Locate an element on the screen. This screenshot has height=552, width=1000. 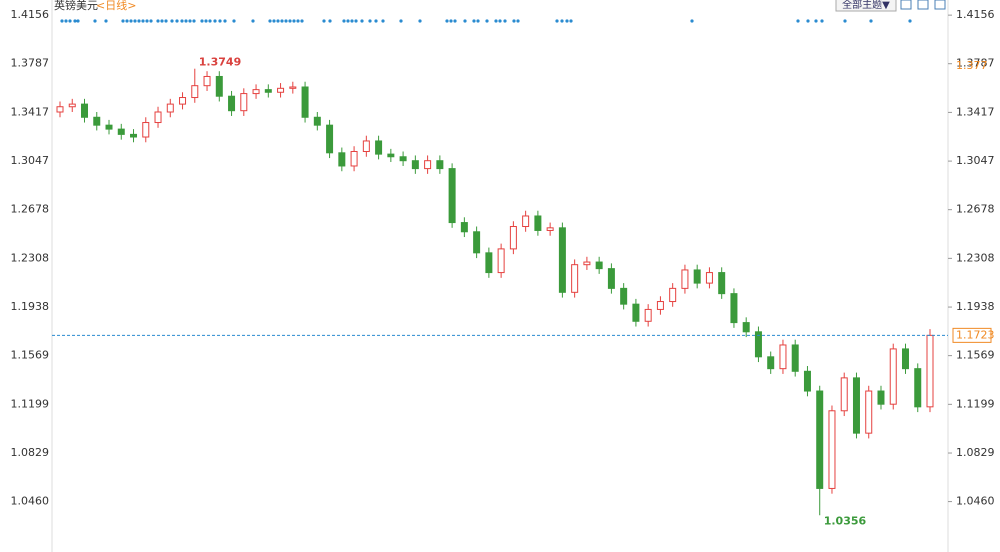
y2-tick-label: 1.0829 is located at coordinates (975, 452).